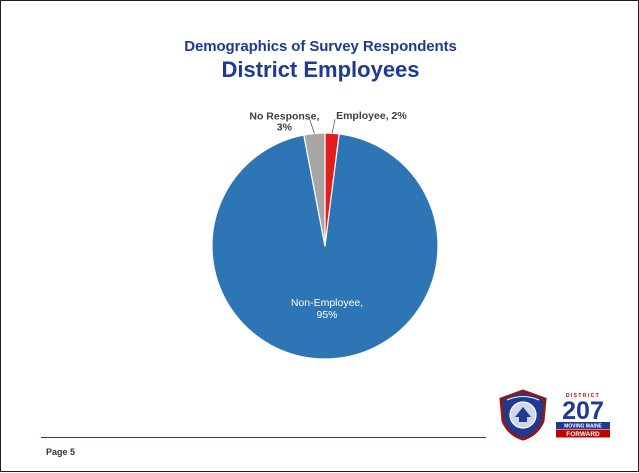  Describe the element at coordinates (583, 427) in the screenshot. I see `logo-tagline-1: MOVING MAINE` at that location.